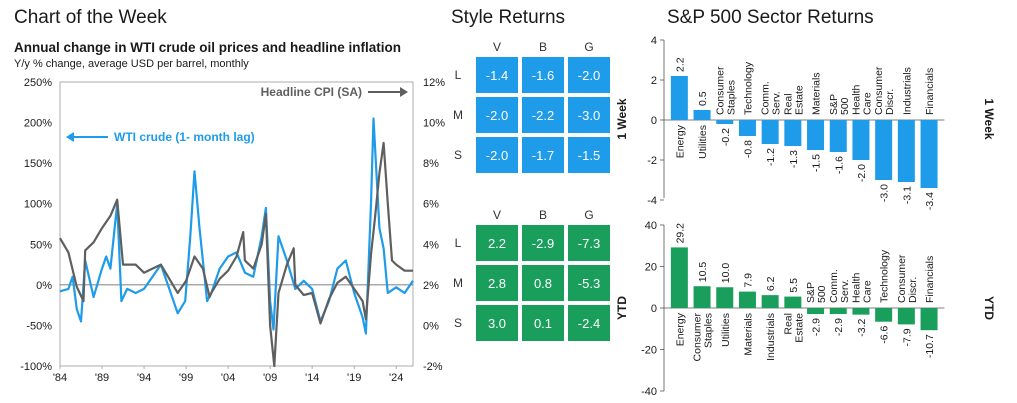 The image size is (1017, 403). I want to click on ytd-style-cell-value: 2.2, so click(497, 243).